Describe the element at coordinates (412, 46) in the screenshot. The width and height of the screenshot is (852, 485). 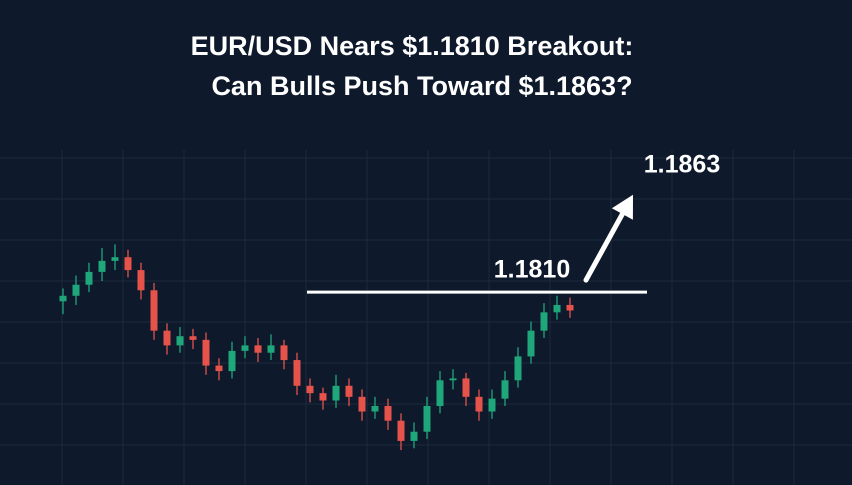
I see `chart-title: EUR/USD Nears $1.1810 Breakout:` at that location.